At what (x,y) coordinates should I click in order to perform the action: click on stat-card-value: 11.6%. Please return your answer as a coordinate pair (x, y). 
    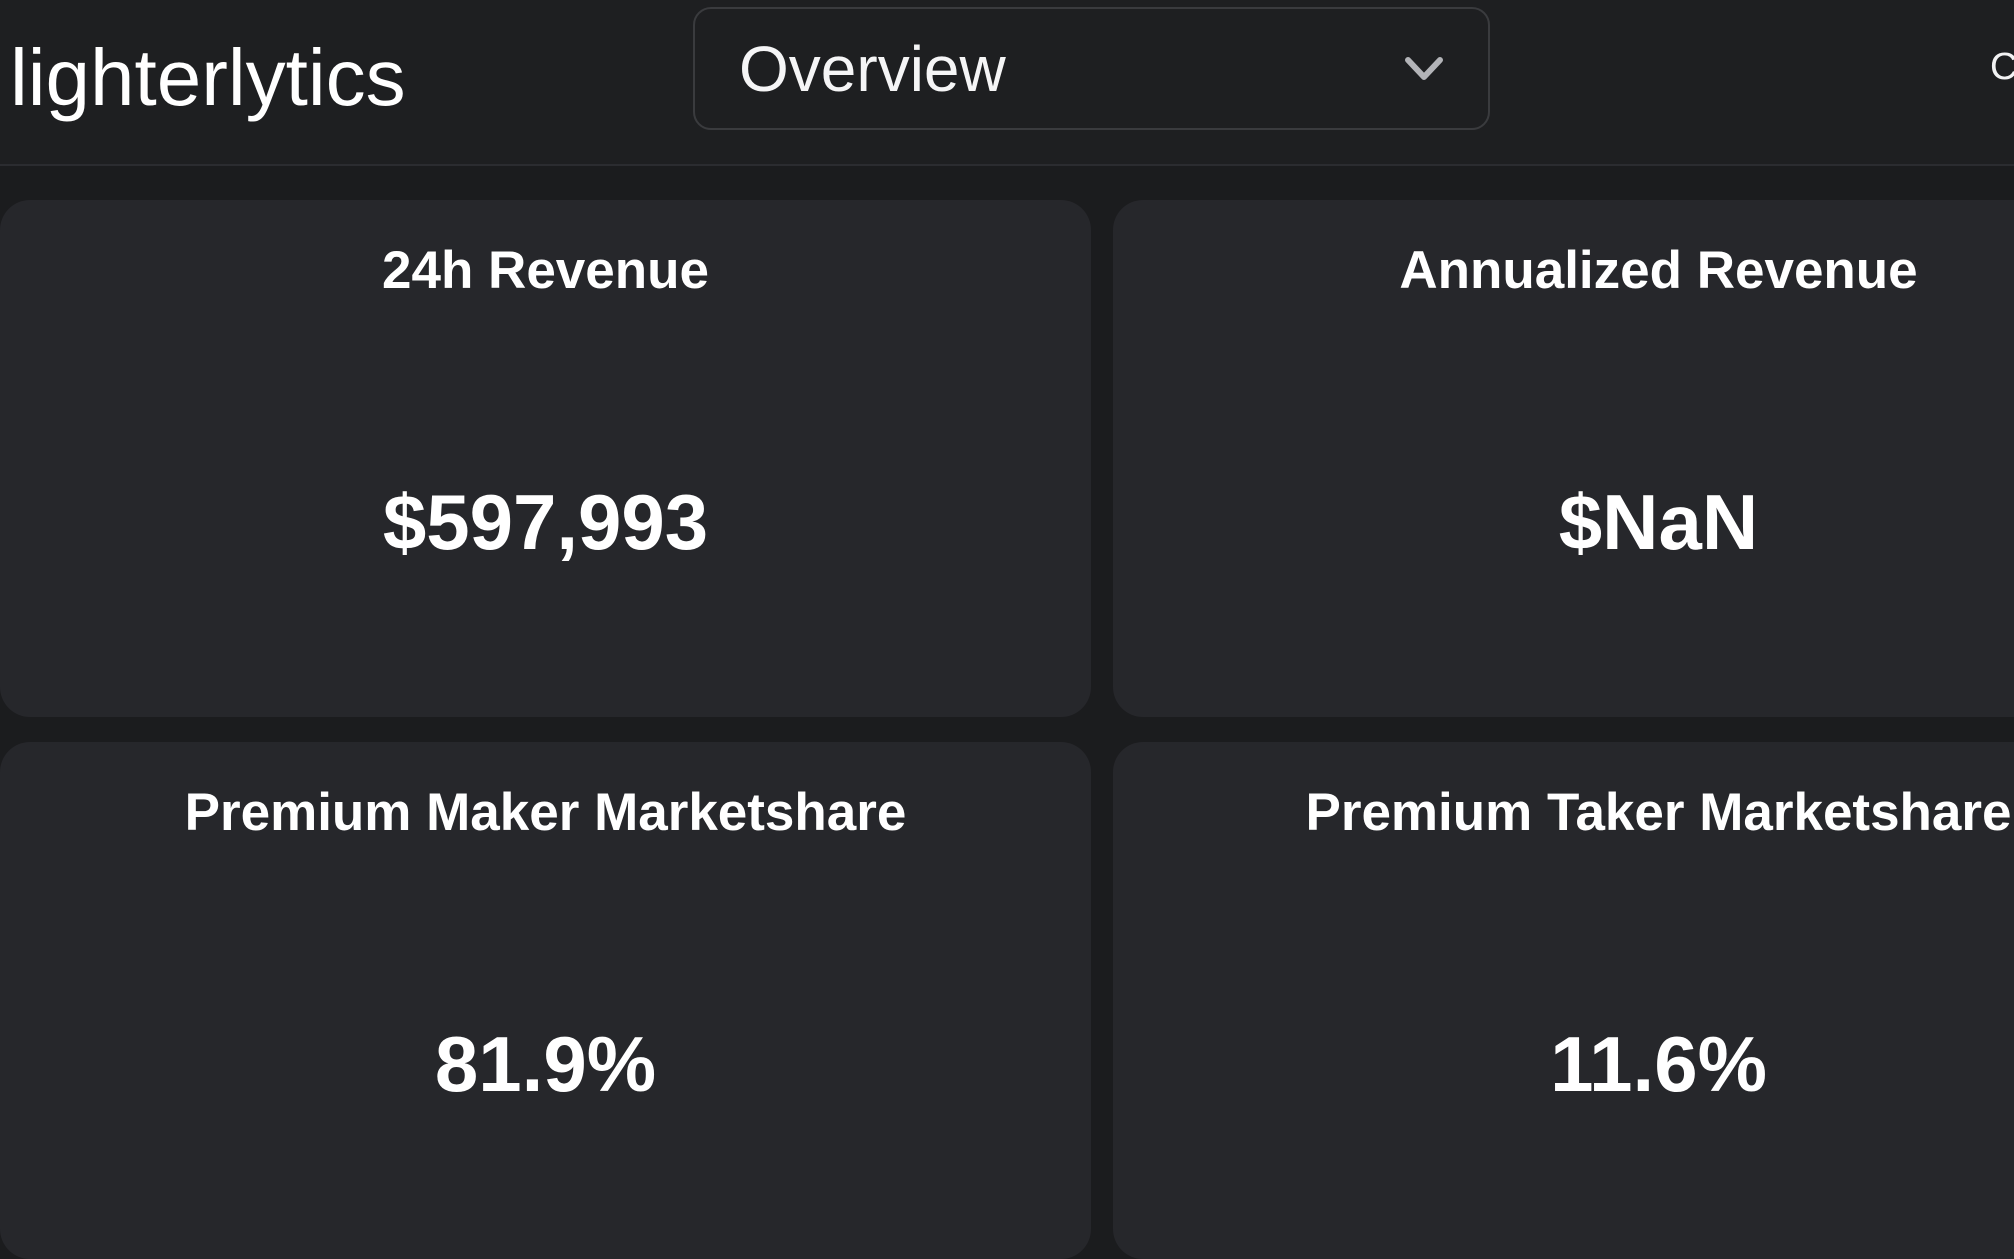
    Looking at the image, I should click on (1658, 1064).